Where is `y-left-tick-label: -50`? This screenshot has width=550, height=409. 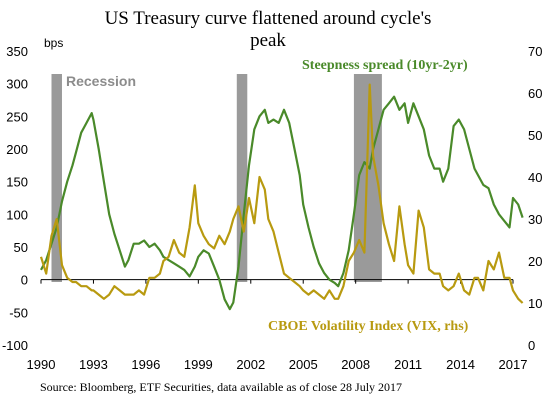
y-left-tick-label: -50 is located at coordinates (18, 312).